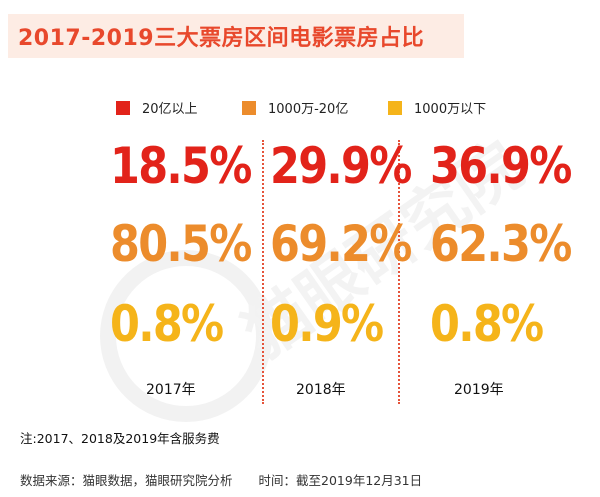 This screenshot has width=600, height=497. Describe the element at coordinates (341, 166) in the screenshot. I see `data-label: 29.9%` at that location.